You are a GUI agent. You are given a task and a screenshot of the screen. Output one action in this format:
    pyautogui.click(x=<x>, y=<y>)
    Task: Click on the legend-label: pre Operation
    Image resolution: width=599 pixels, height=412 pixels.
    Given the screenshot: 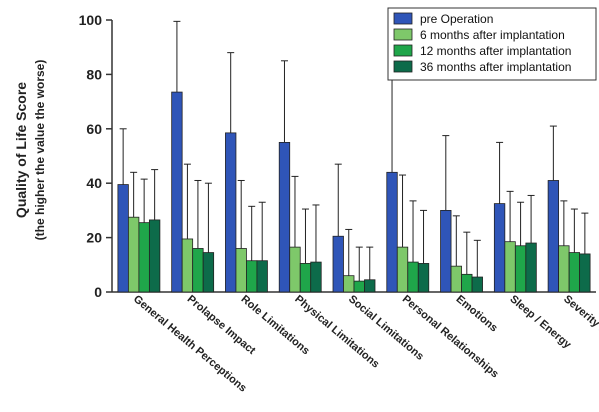 What is the action you would take?
    pyautogui.click(x=456, y=19)
    